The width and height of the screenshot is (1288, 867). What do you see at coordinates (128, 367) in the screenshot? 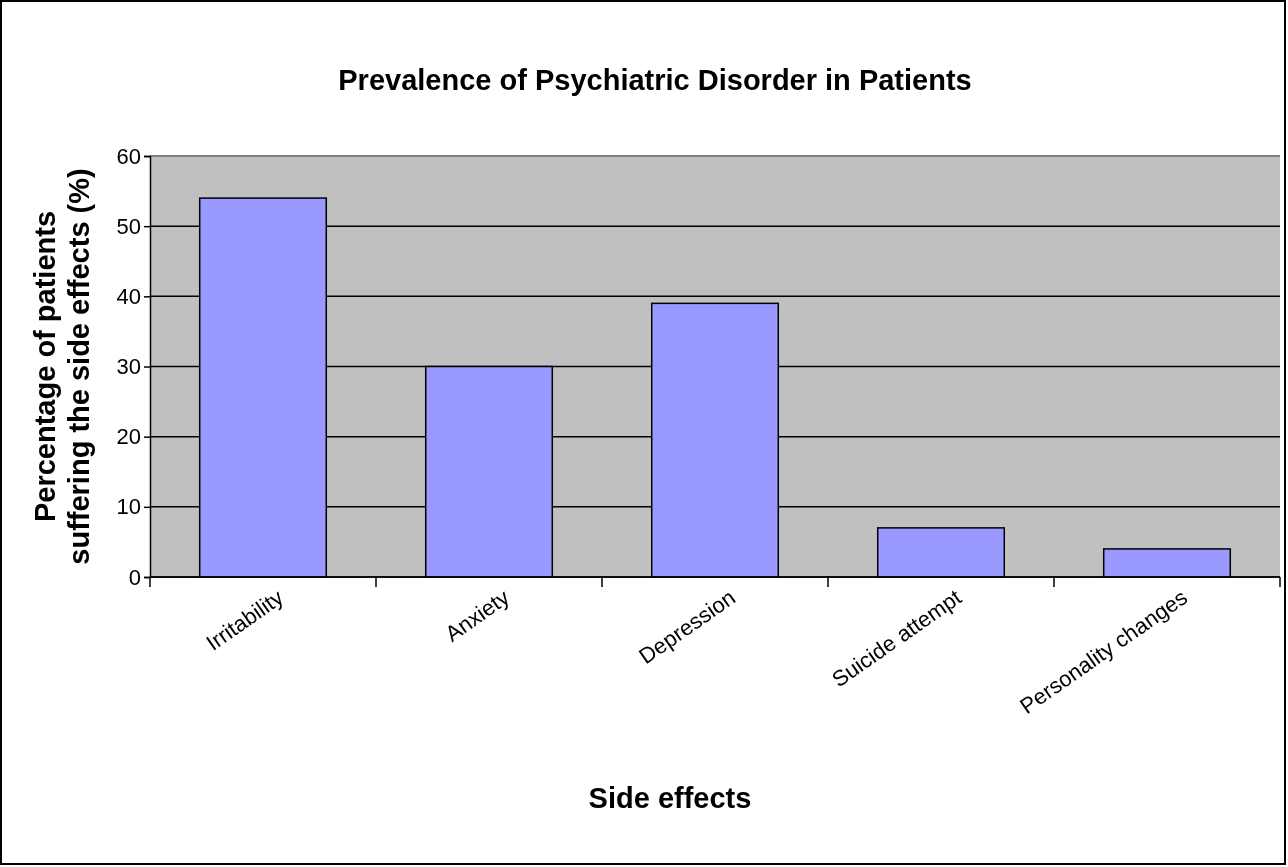
I see `y-tick-label: 30` at bounding box center [128, 367].